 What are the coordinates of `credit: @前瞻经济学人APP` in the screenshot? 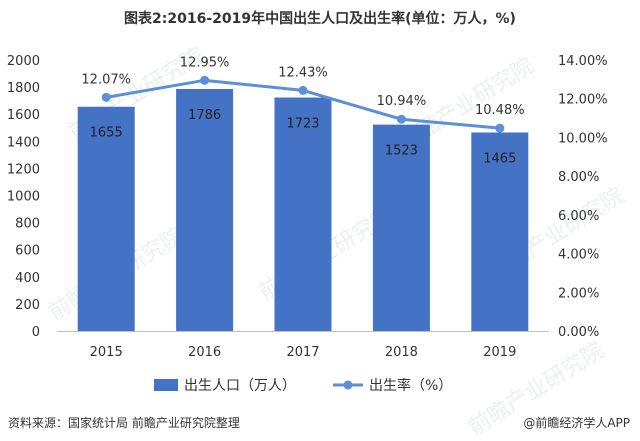 It's located at (576, 423).